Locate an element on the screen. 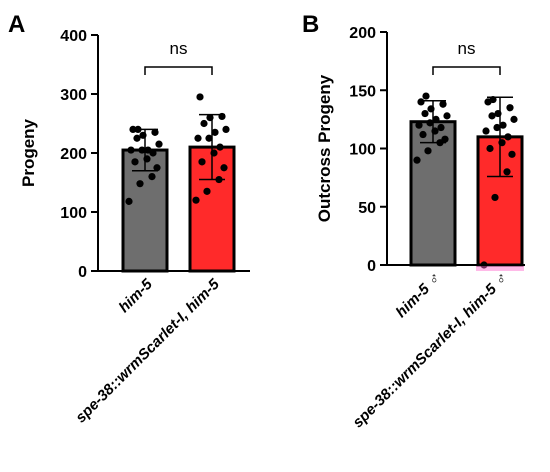  y-axis-label: Outcross Progeny is located at coordinates (324, 148).